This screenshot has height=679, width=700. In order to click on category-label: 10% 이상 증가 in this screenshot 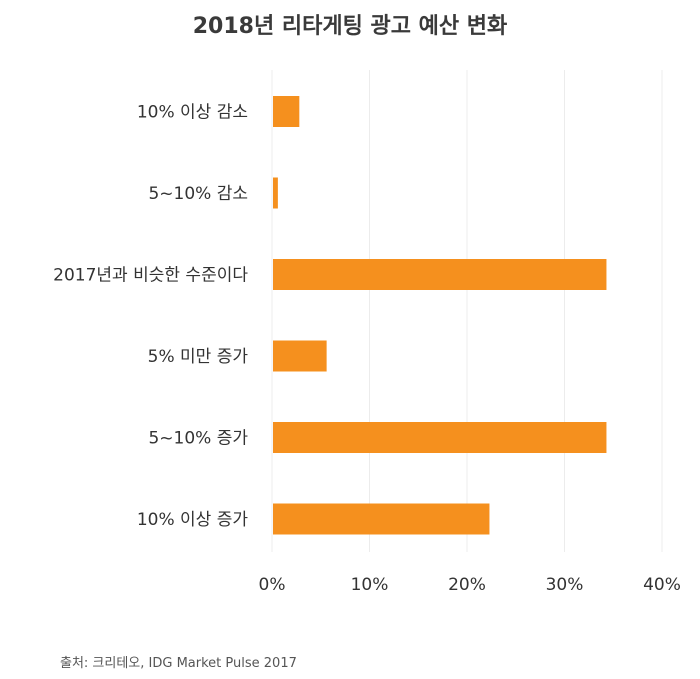, I will do `click(193, 520)`.